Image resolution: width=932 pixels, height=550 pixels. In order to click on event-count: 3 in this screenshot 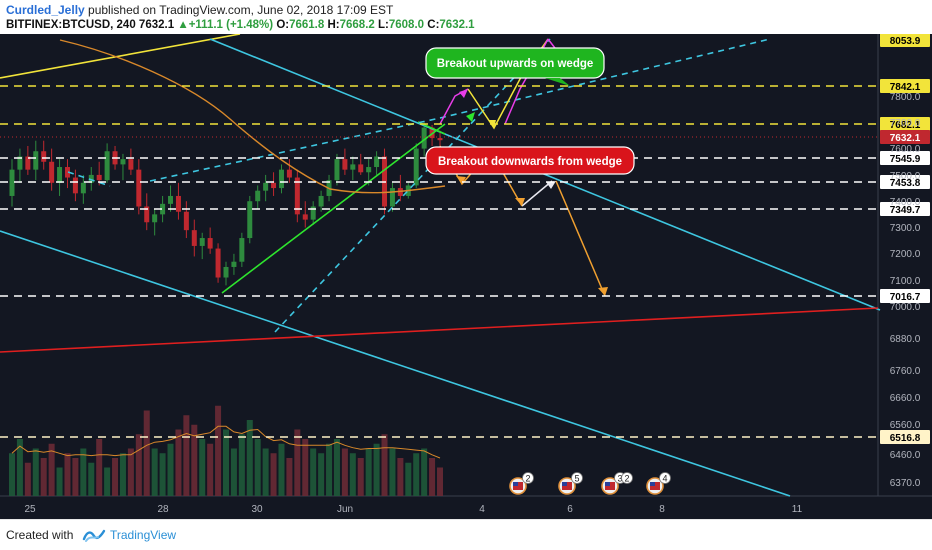, I will do `click(619, 479)`.